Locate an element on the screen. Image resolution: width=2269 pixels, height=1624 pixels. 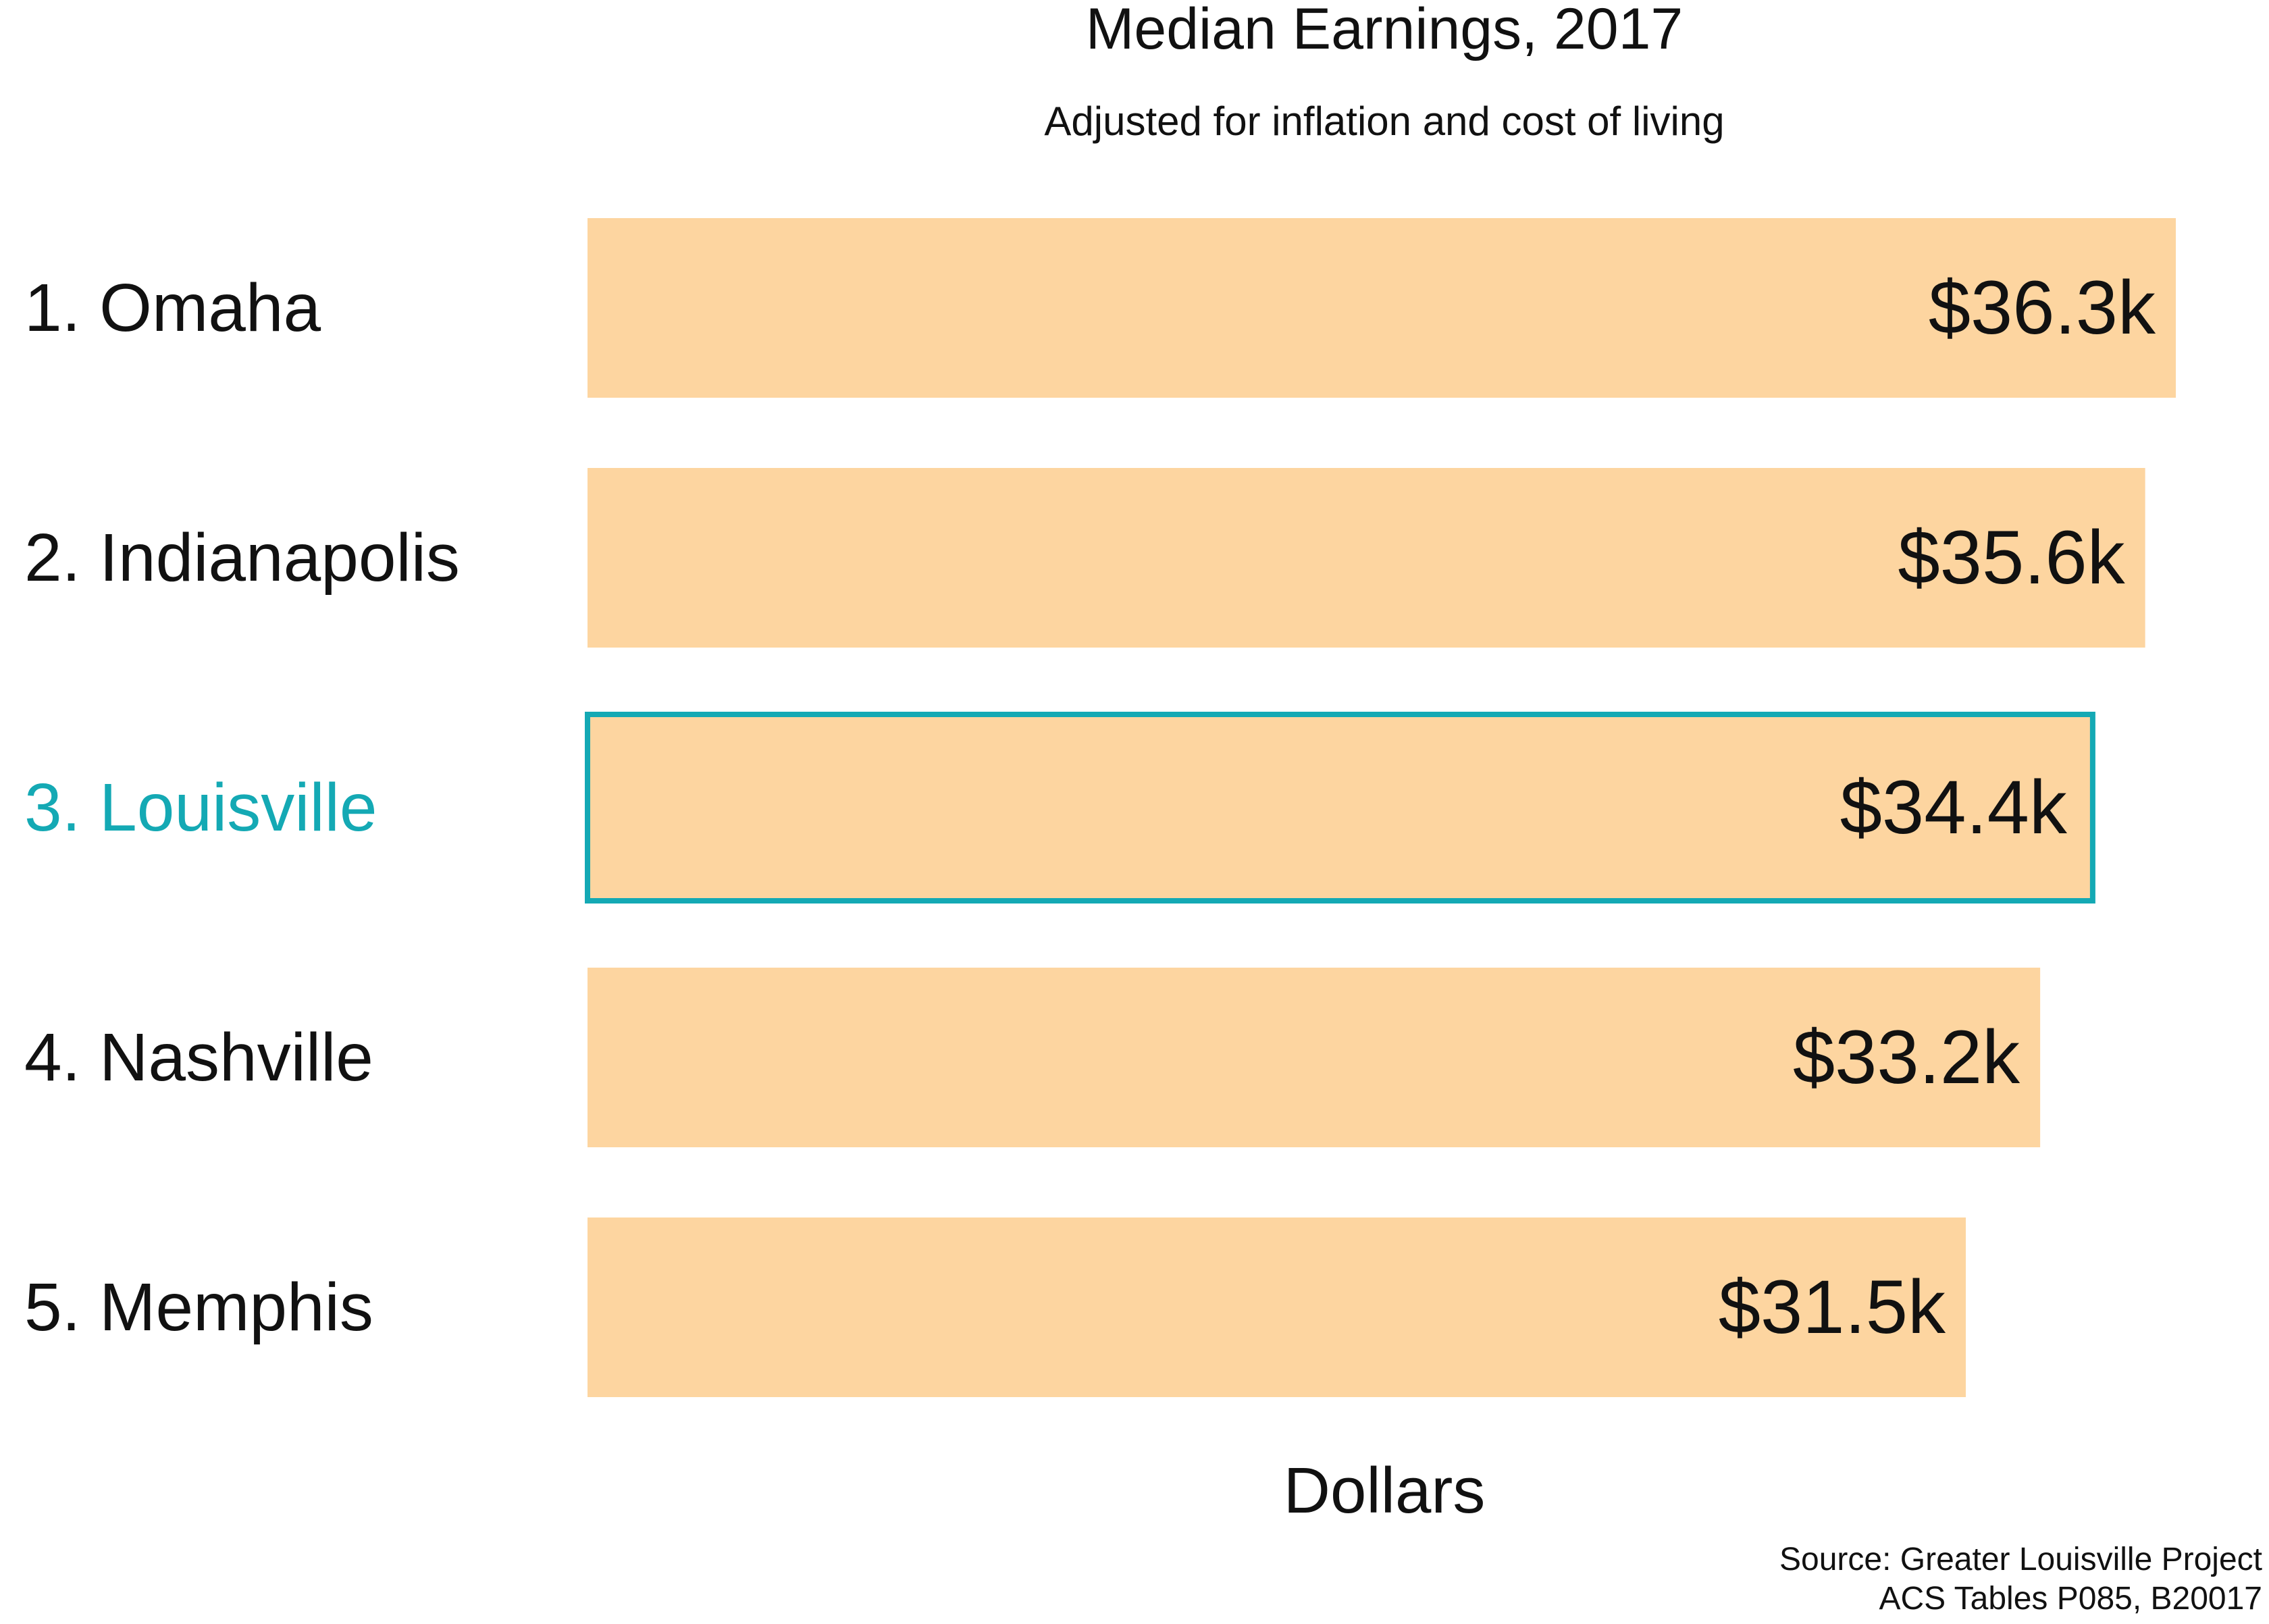
category-label-1: 2. Indianapolis is located at coordinates (242, 558).